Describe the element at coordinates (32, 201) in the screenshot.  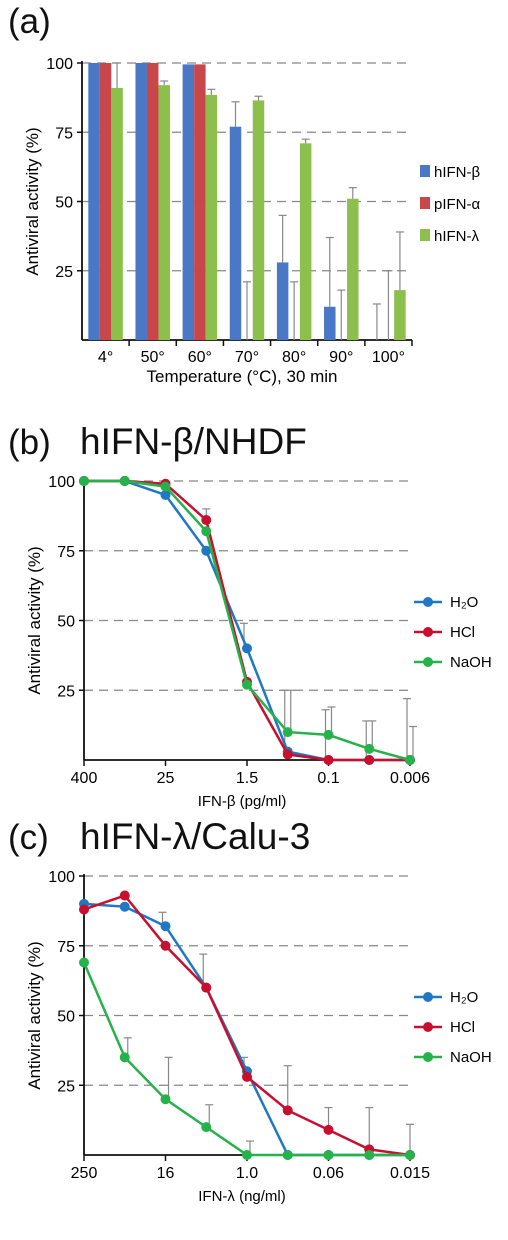
I see `chart-a-ylabel: Antiviral activity (%)` at that location.